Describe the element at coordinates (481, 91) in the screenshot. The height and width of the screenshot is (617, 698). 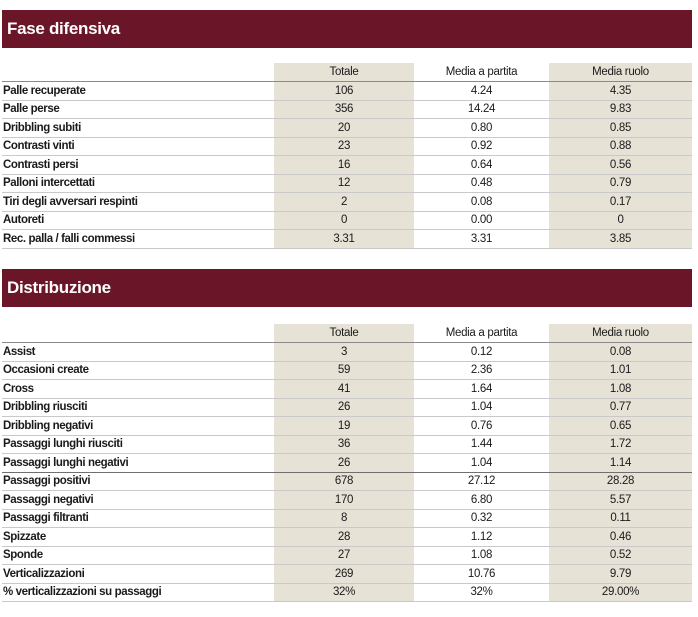
I see `cell-media-partita: 4.24` at that location.